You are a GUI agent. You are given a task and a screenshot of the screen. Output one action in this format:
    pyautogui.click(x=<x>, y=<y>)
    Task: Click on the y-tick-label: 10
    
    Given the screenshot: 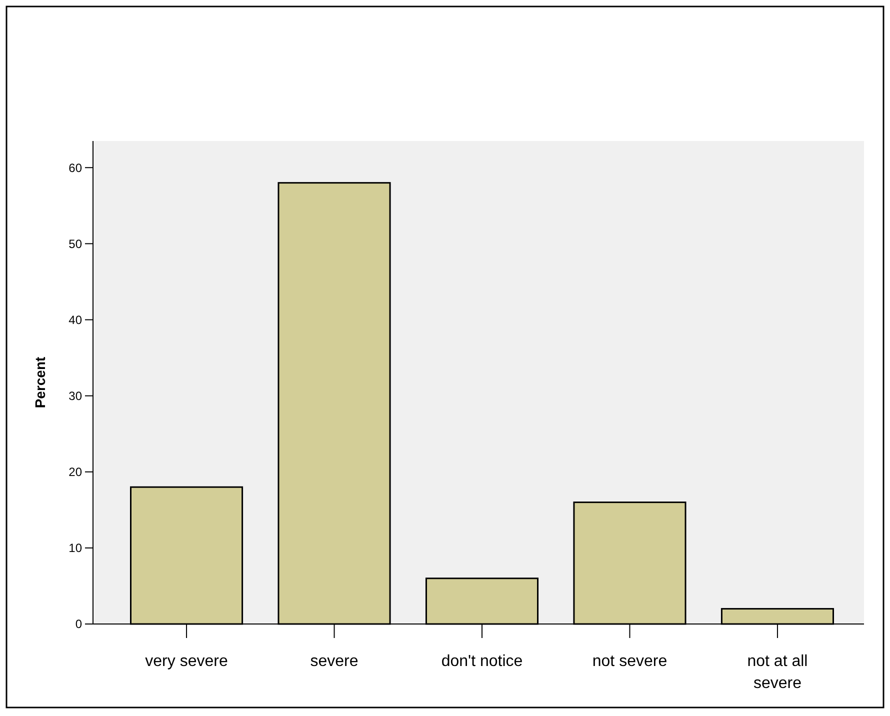 What is the action you would take?
    pyautogui.click(x=75, y=548)
    